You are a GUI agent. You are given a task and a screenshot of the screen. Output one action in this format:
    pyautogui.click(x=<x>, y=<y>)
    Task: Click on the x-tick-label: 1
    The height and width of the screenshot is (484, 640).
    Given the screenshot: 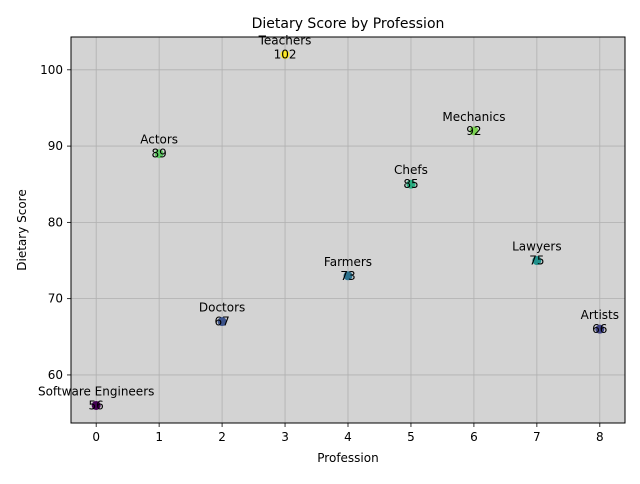 What is the action you would take?
    pyautogui.click(x=159, y=437)
    